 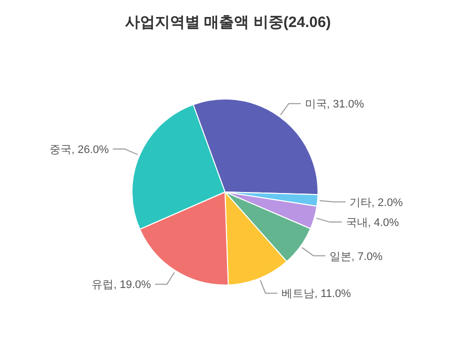 What do you see at coordinates (80, 150) in the screenshot?
I see `slice-label: 중국, 26.0%` at bounding box center [80, 150].